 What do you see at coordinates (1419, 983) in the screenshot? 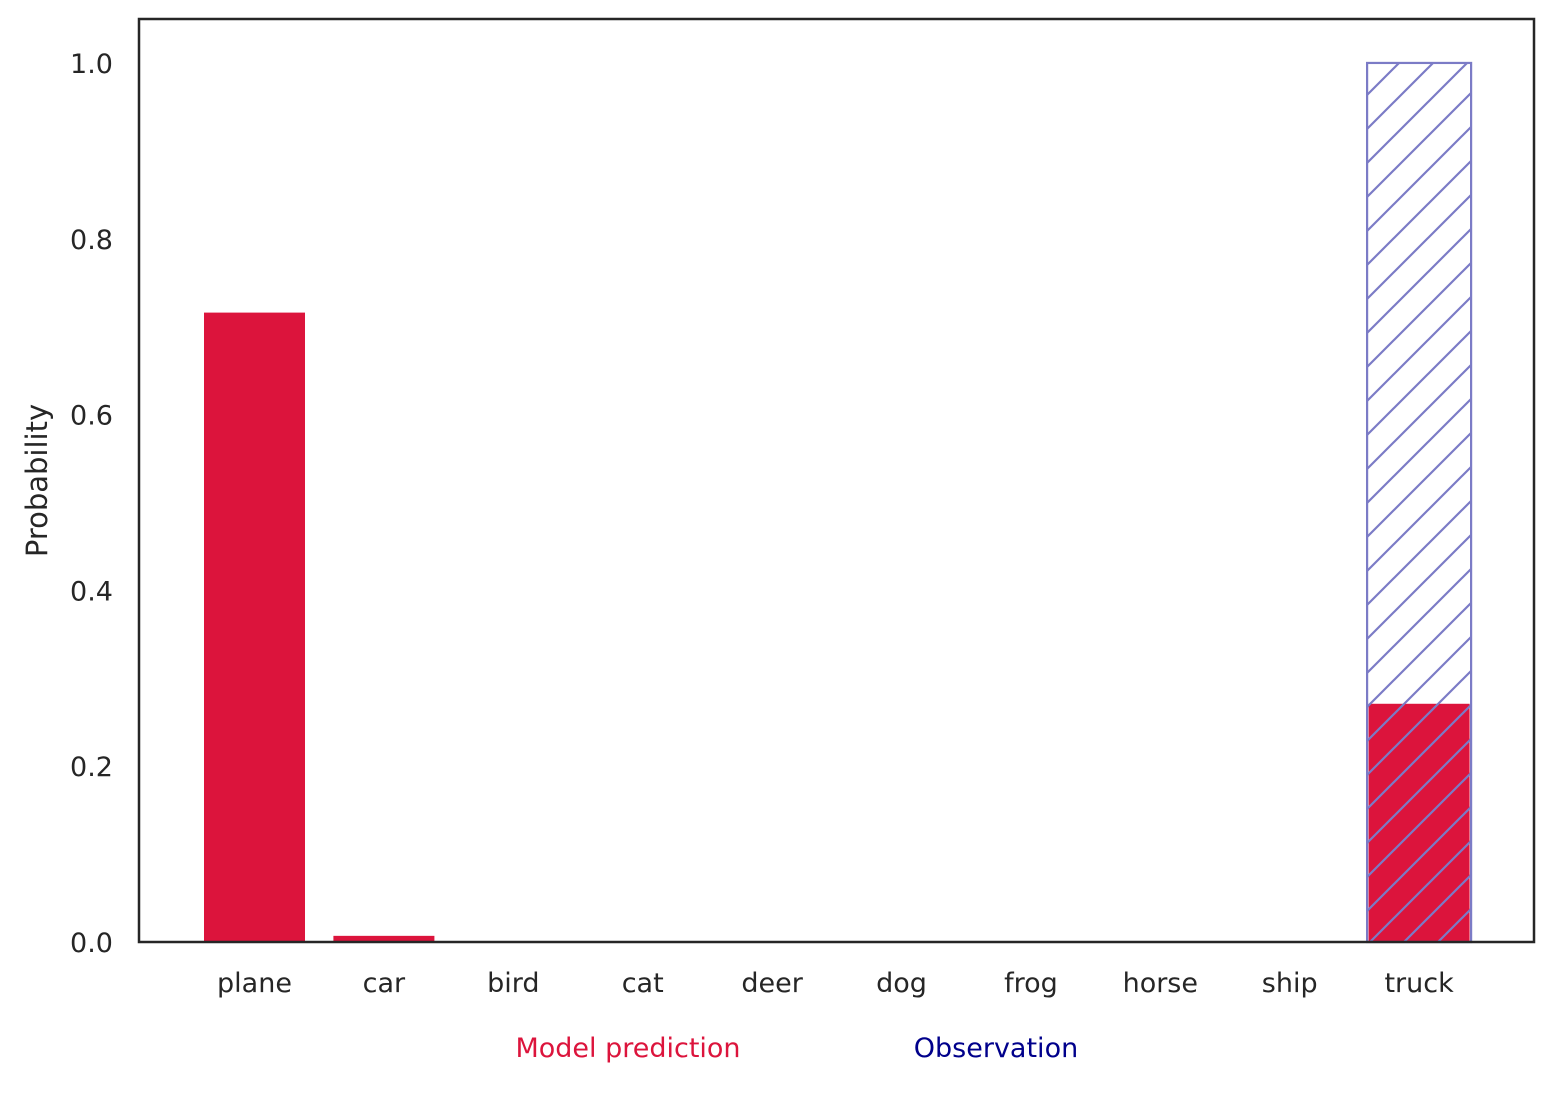
I see `x-tick-label-truck: truck` at bounding box center [1419, 983].